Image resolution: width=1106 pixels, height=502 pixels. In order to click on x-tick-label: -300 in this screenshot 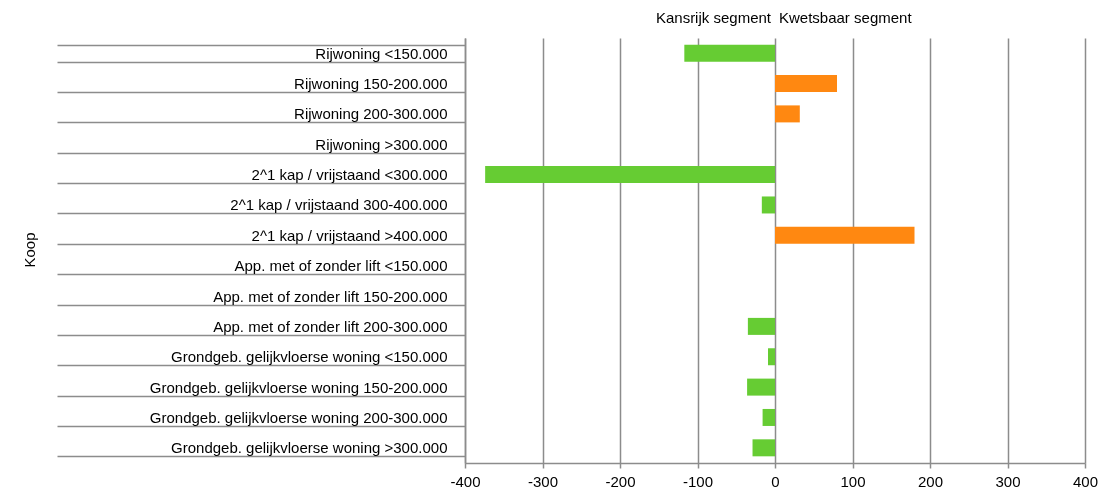, I will do `click(543, 481)`.